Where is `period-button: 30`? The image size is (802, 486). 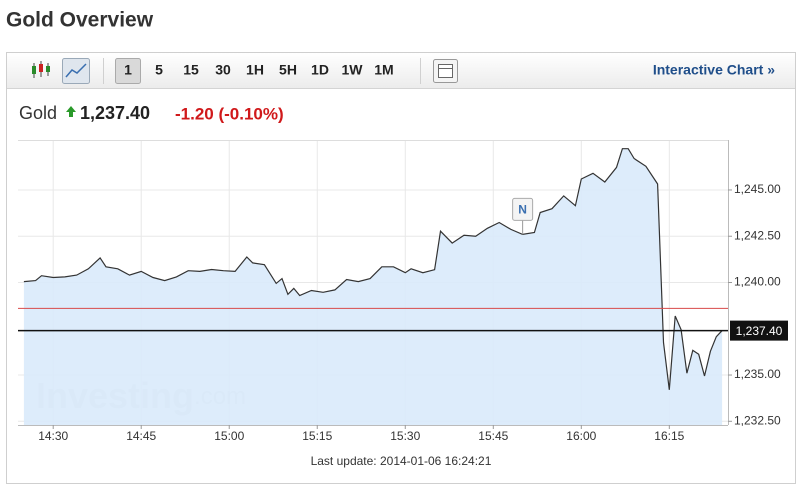 period-button: 30 is located at coordinates (223, 70).